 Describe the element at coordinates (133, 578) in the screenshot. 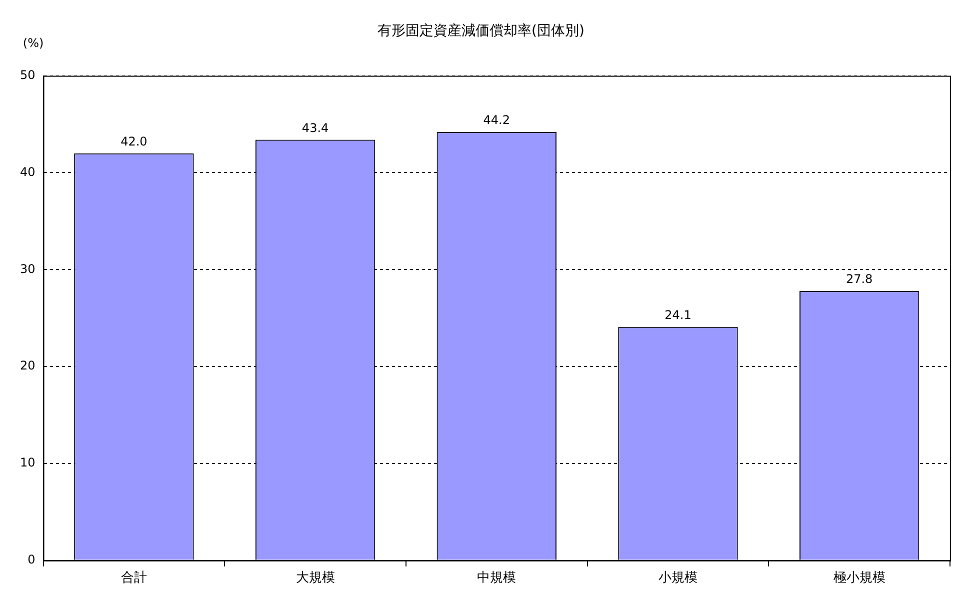

I see `x-tick-label: 合計` at that location.